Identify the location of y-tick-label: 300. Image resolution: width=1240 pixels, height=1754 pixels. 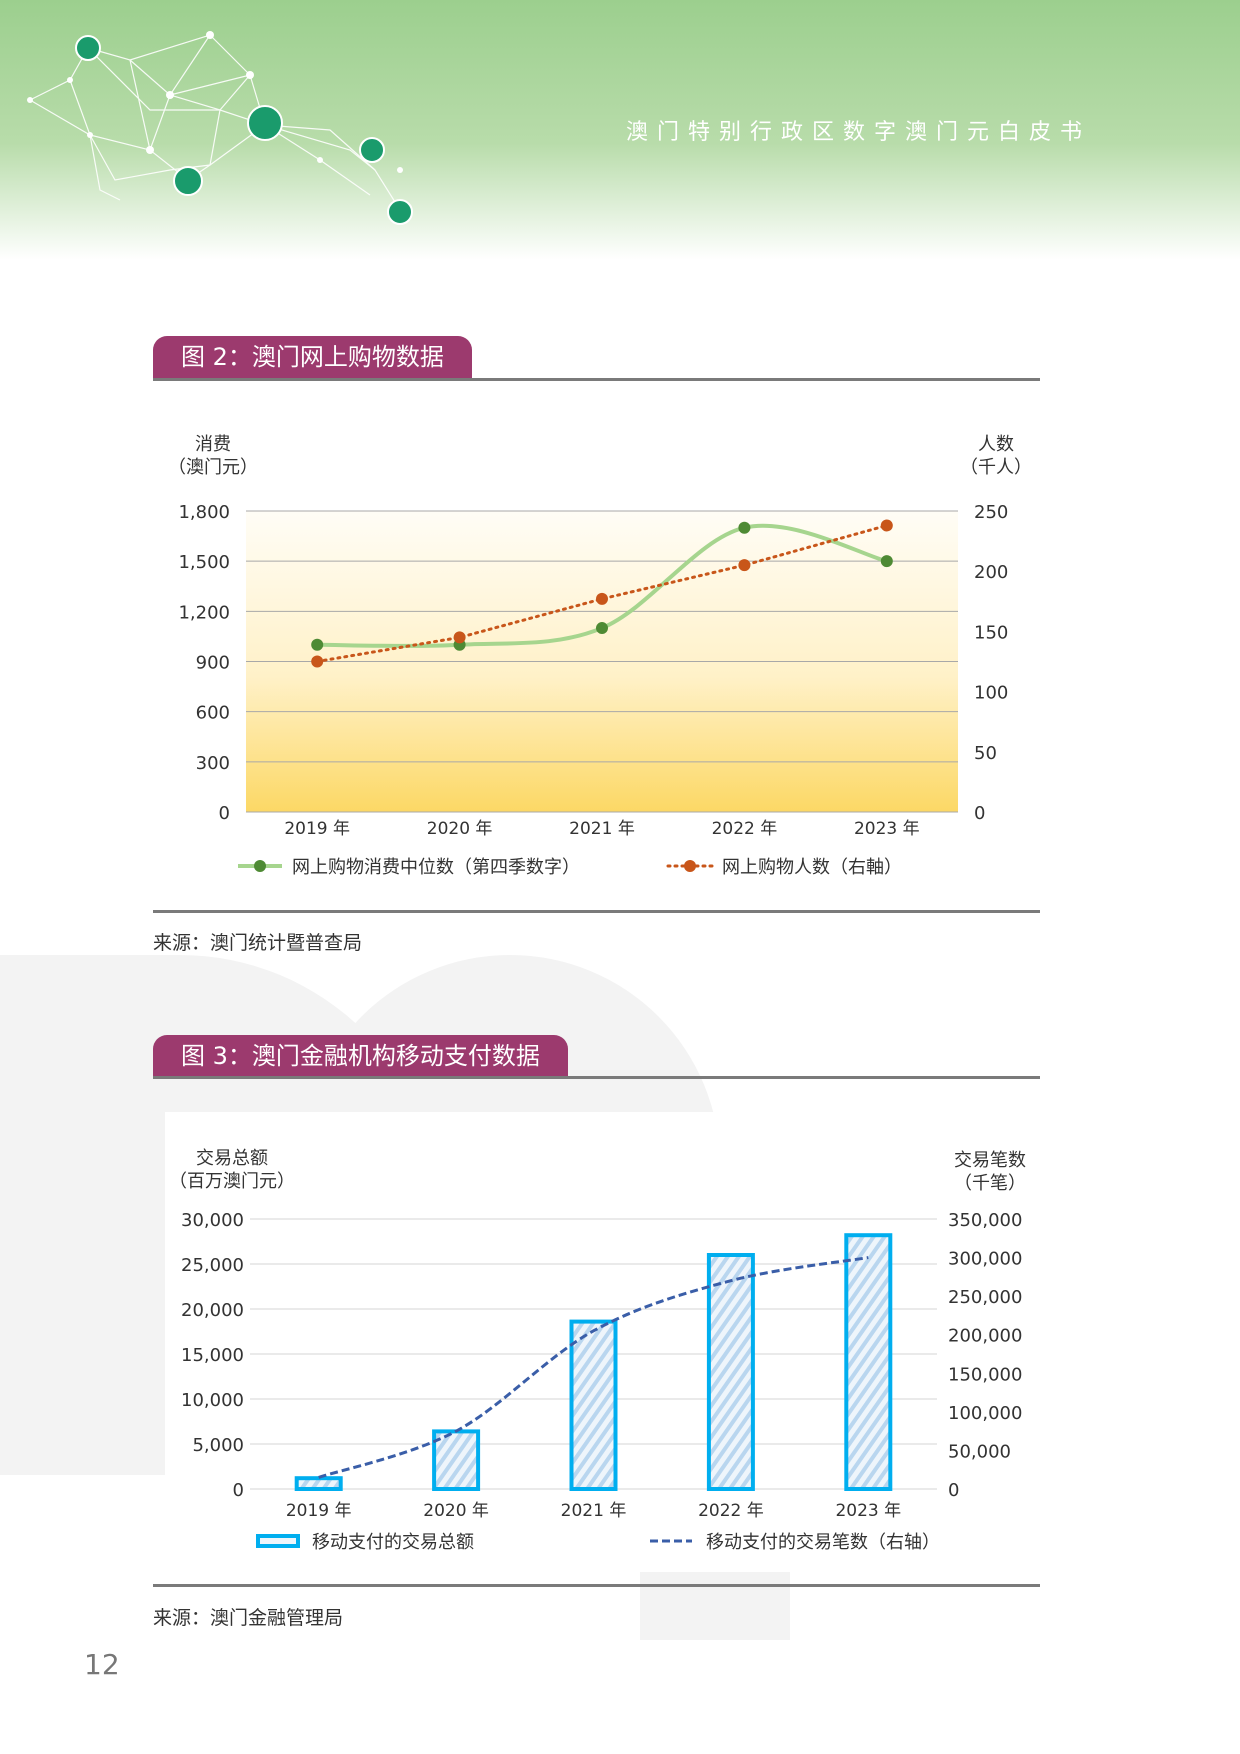
(213, 763).